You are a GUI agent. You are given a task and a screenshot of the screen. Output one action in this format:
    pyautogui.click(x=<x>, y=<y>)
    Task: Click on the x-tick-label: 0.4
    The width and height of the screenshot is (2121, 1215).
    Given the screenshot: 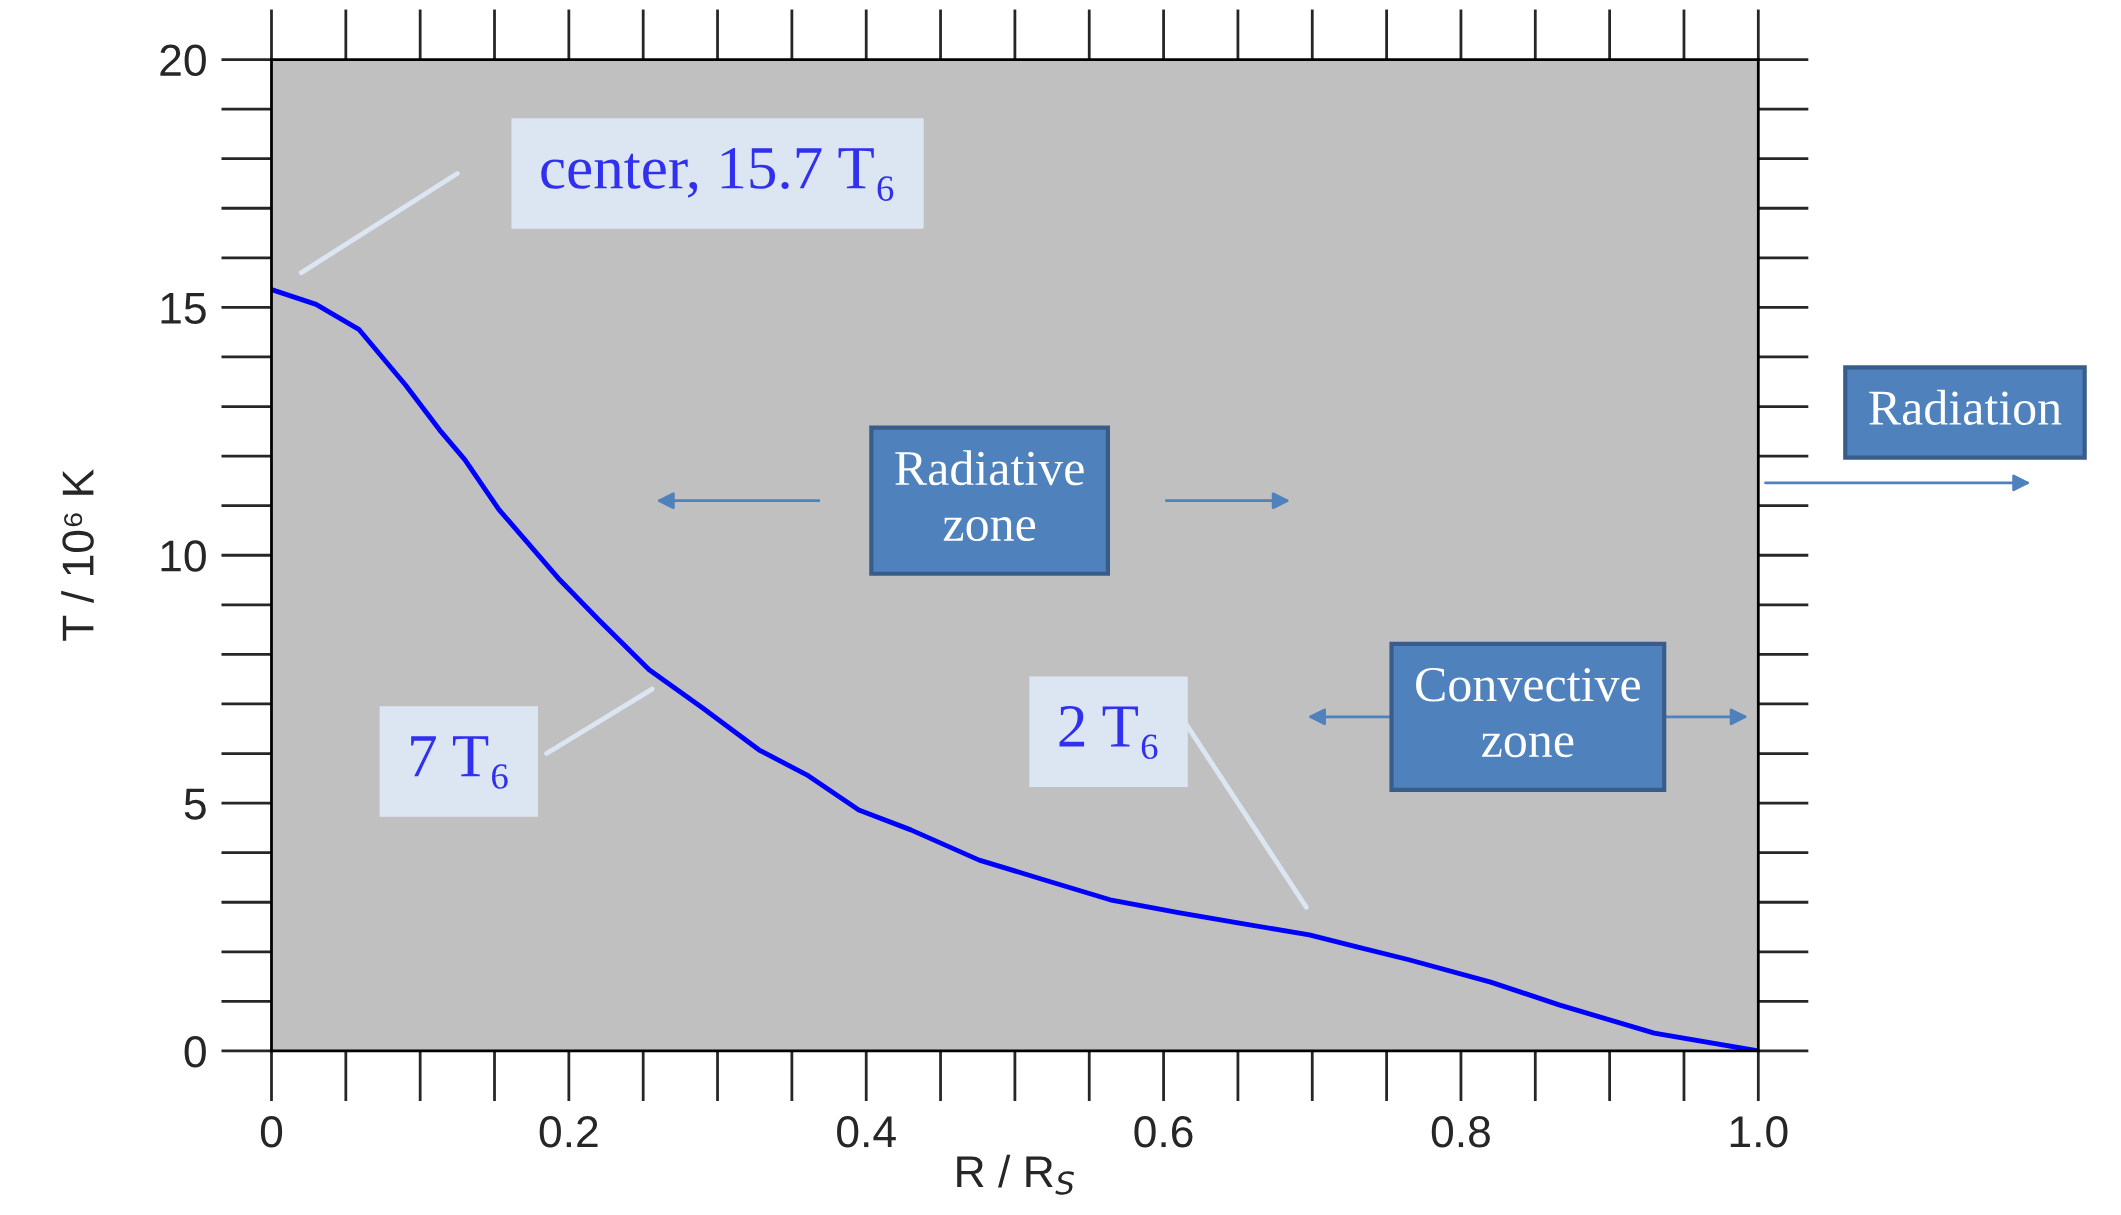 What is the action you would take?
    pyautogui.click(x=866, y=1132)
    